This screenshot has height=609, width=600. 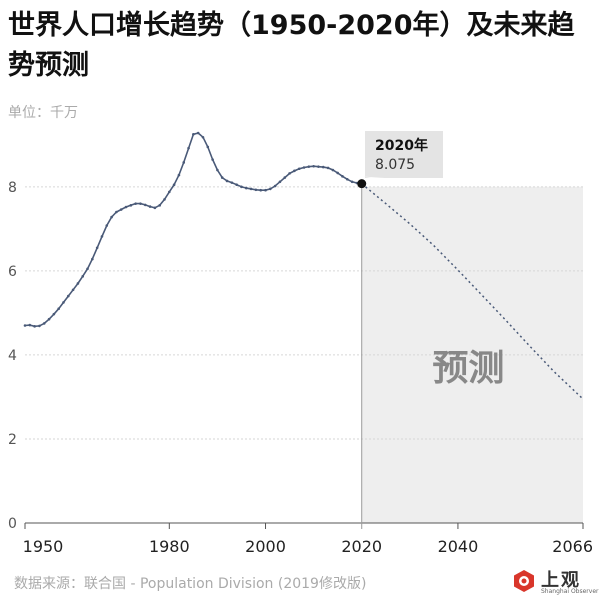 What do you see at coordinates (44, 323) in the screenshot?
I see `data-point-1954` at bounding box center [44, 323].